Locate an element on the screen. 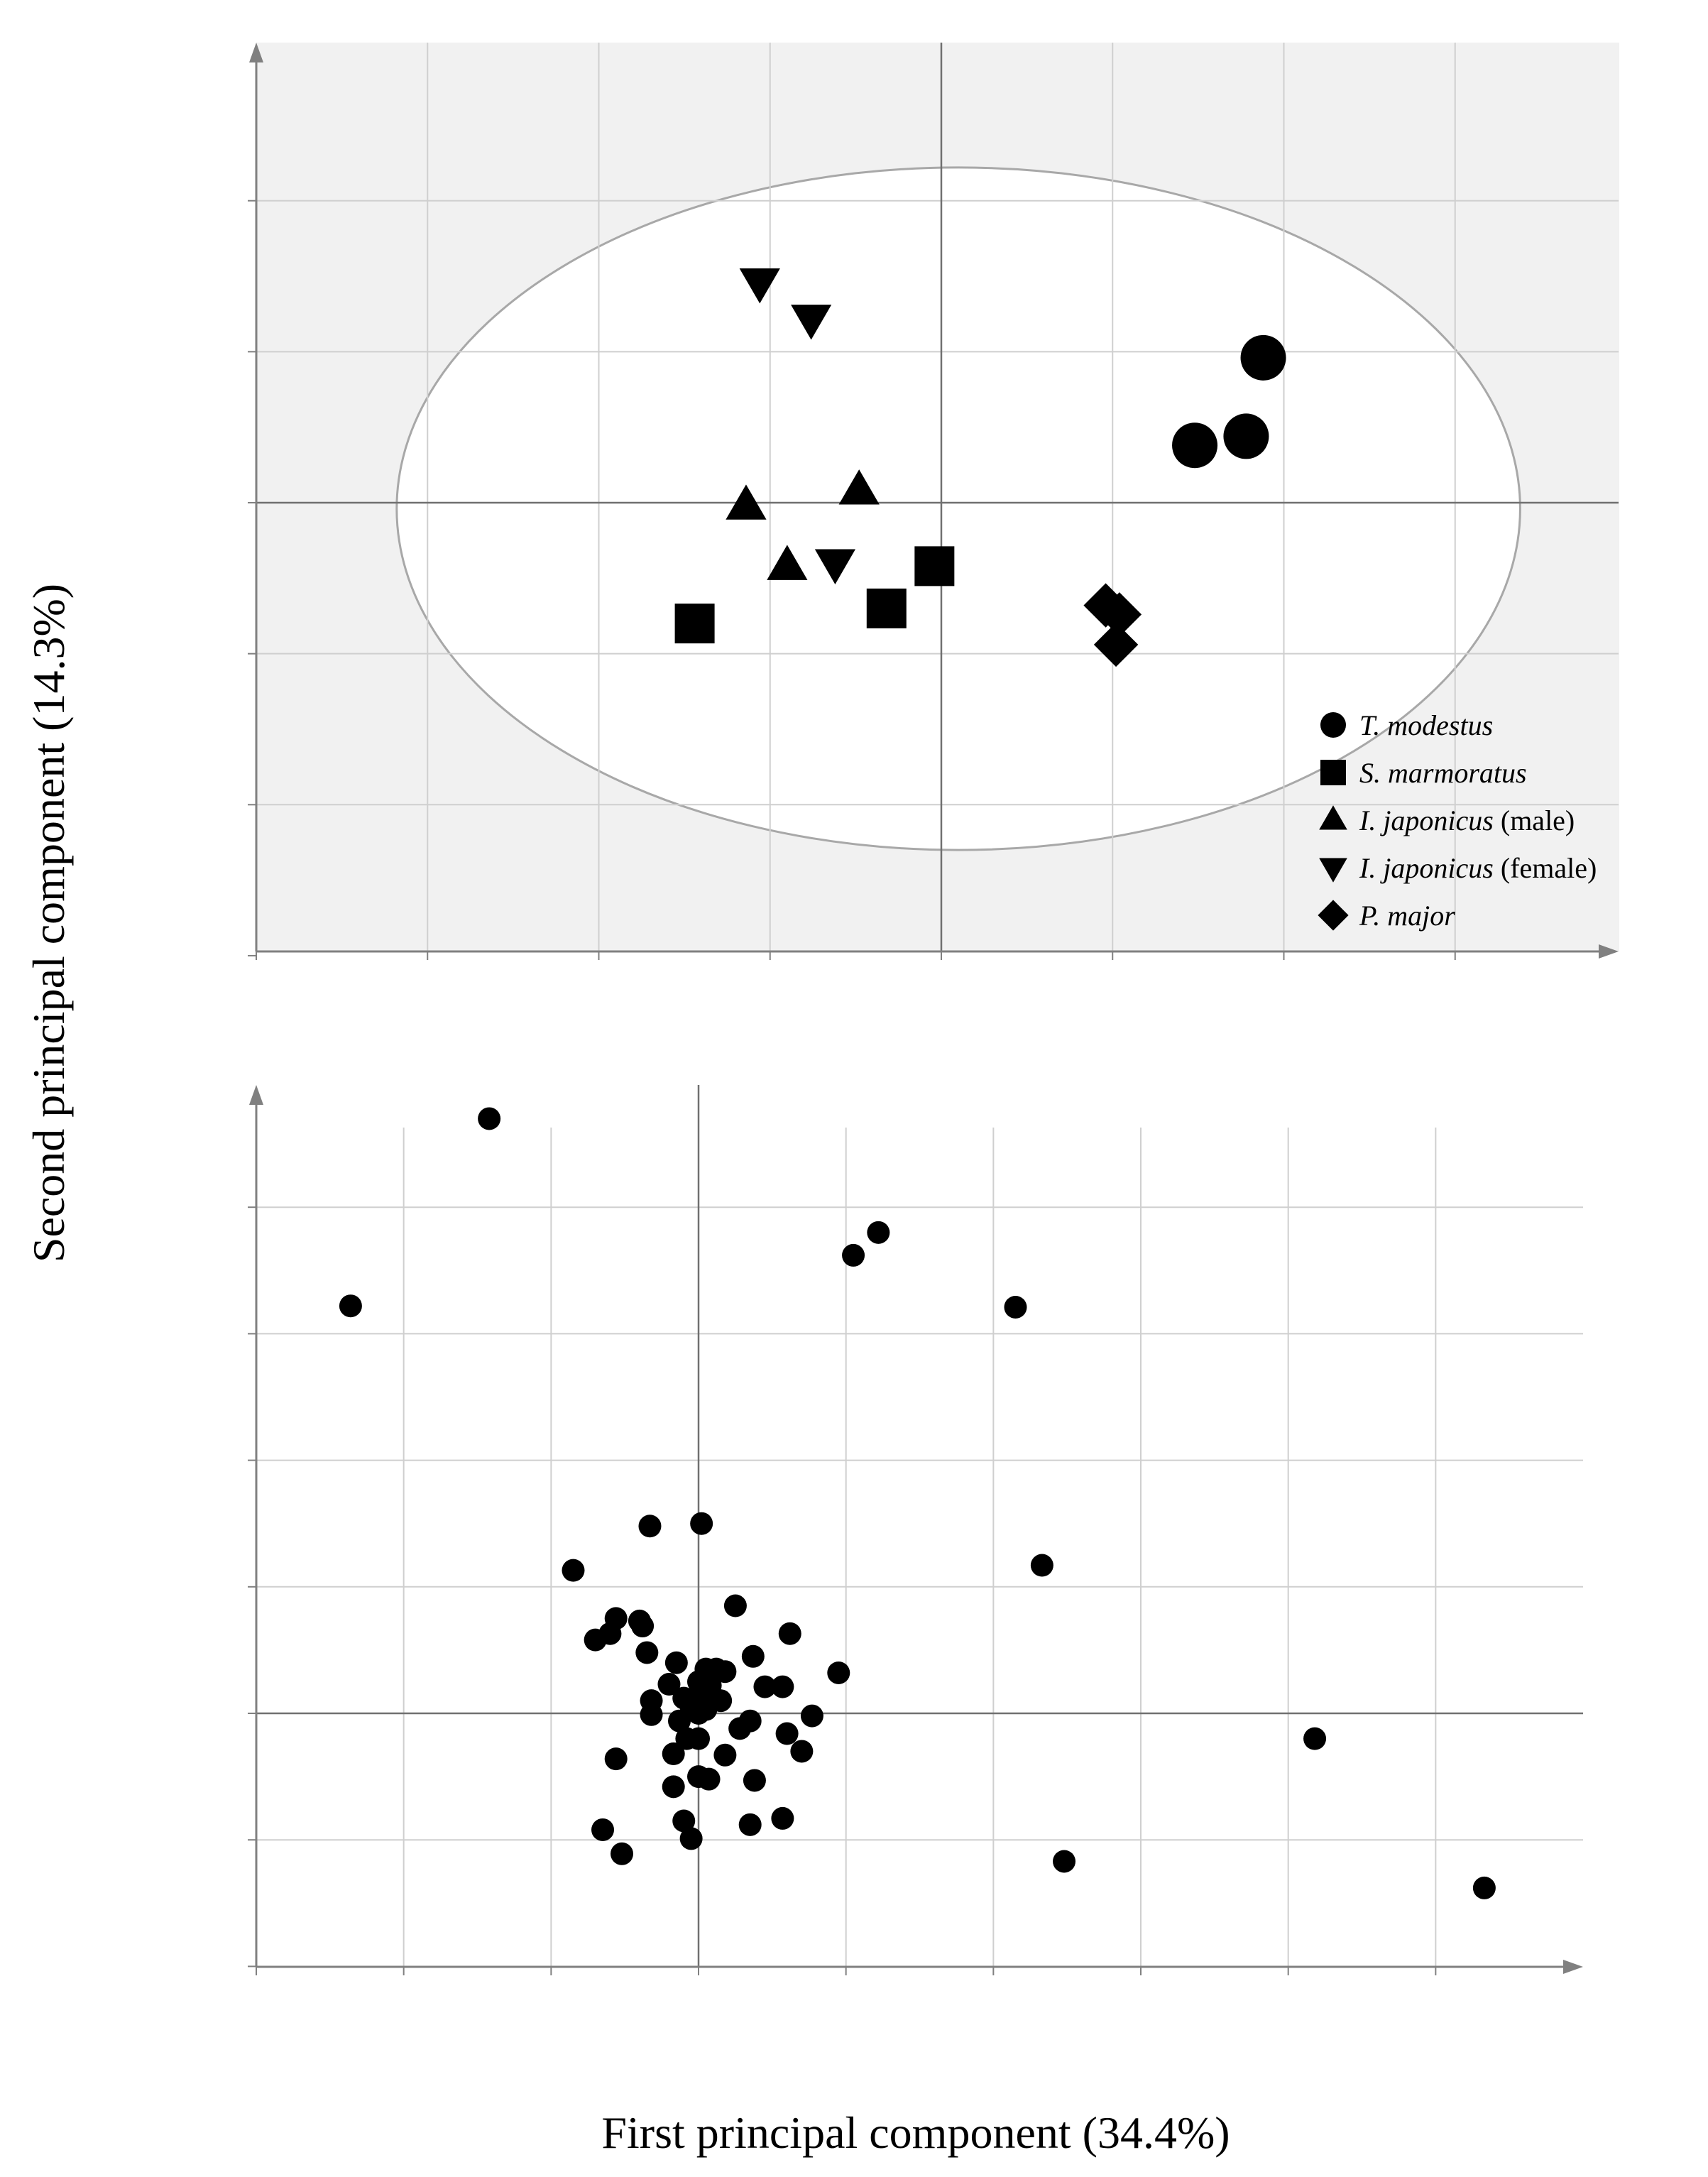 The height and width of the screenshot is (2177, 1708). legend-entry: I. japonicus (female) is located at coordinates (1478, 868).